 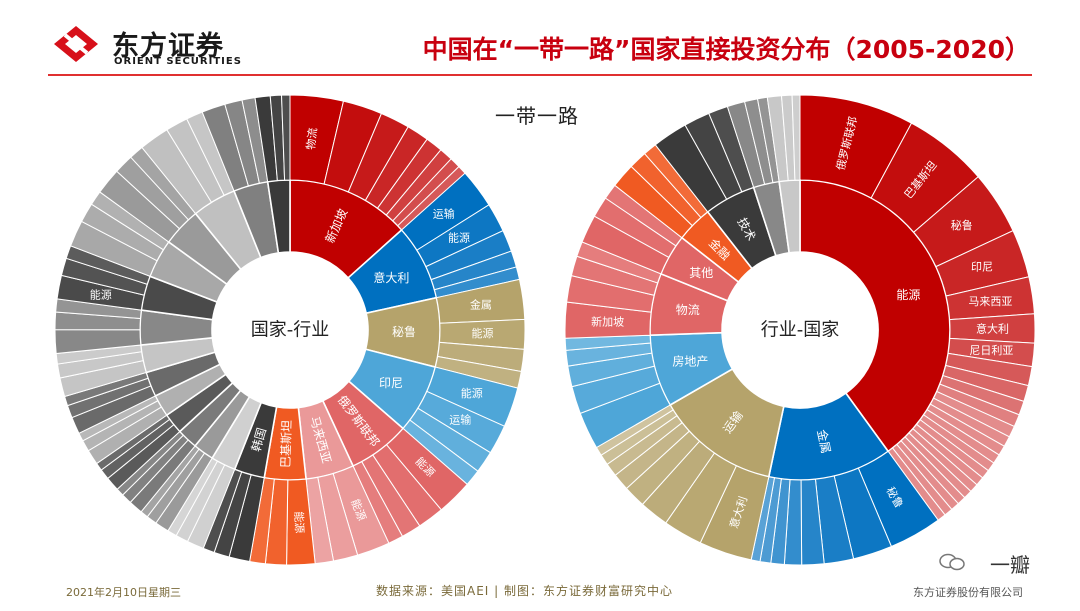 What do you see at coordinates (952, 562) in the screenshot?
I see `wechat-icon` at bounding box center [952, 562].